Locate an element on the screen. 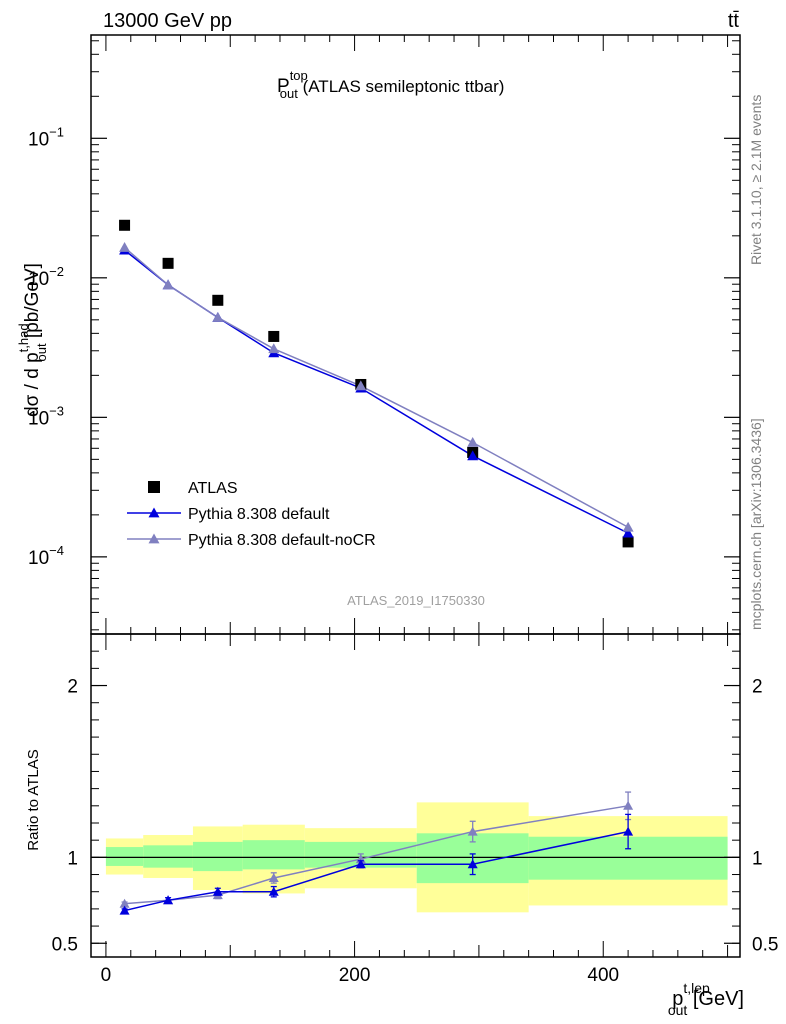  ratio-y-axis-label: Ratio to ATLAS is located at coordinates (33, 799).